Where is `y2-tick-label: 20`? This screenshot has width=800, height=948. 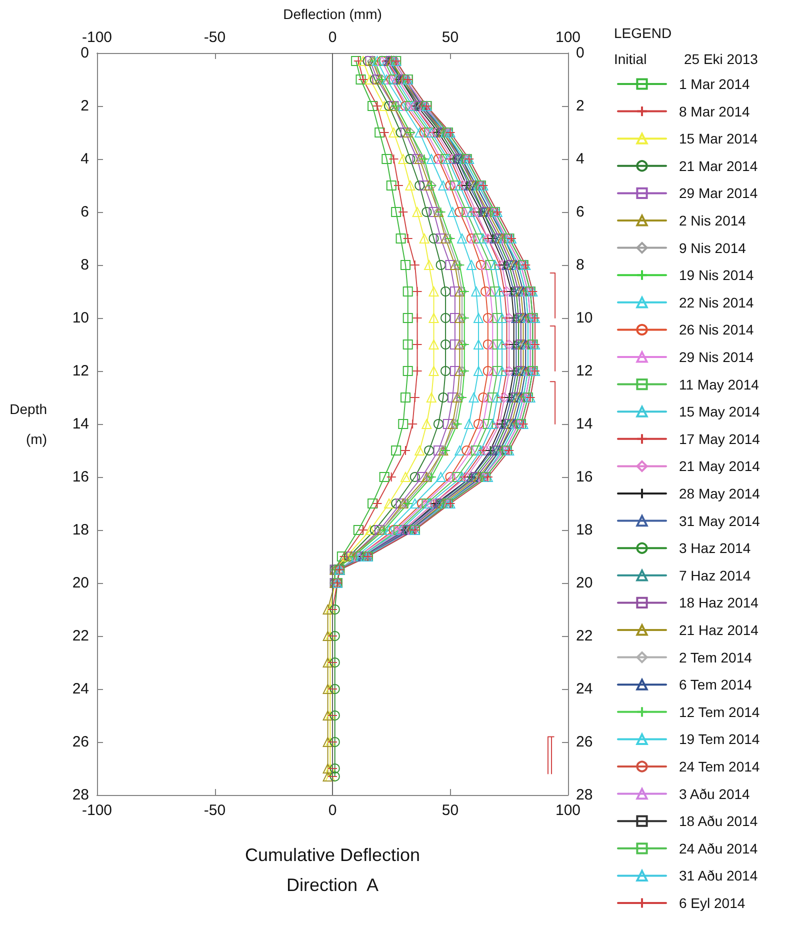 y2-tick-label: 20 is located at coordinates (584, 583).